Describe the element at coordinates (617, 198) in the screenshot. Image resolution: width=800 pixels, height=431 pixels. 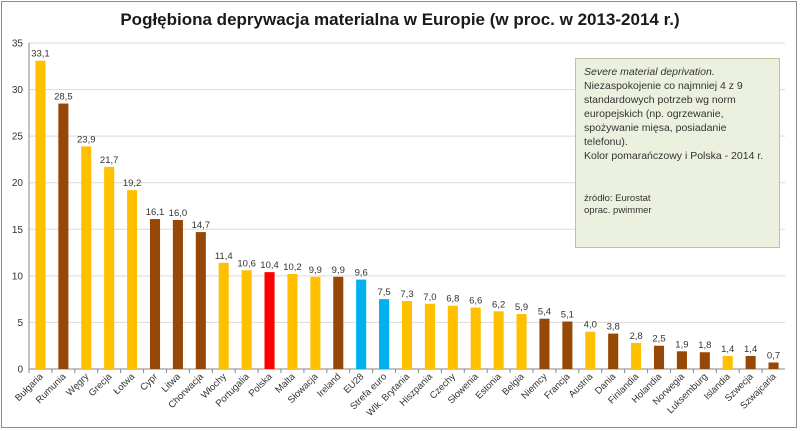
I see `note-source-1: źródło: Eurostat` at that location.